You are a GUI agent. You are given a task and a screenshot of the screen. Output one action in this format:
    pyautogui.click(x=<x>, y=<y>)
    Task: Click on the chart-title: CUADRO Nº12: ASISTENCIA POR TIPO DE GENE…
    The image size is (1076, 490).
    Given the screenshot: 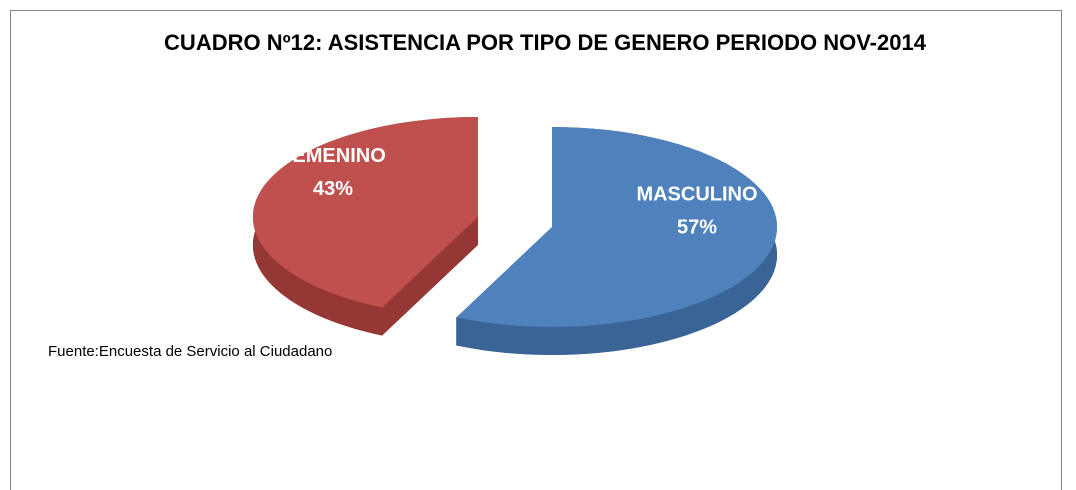 What is the action you would take?
    pyautogui.click(x=545, y=42)
    